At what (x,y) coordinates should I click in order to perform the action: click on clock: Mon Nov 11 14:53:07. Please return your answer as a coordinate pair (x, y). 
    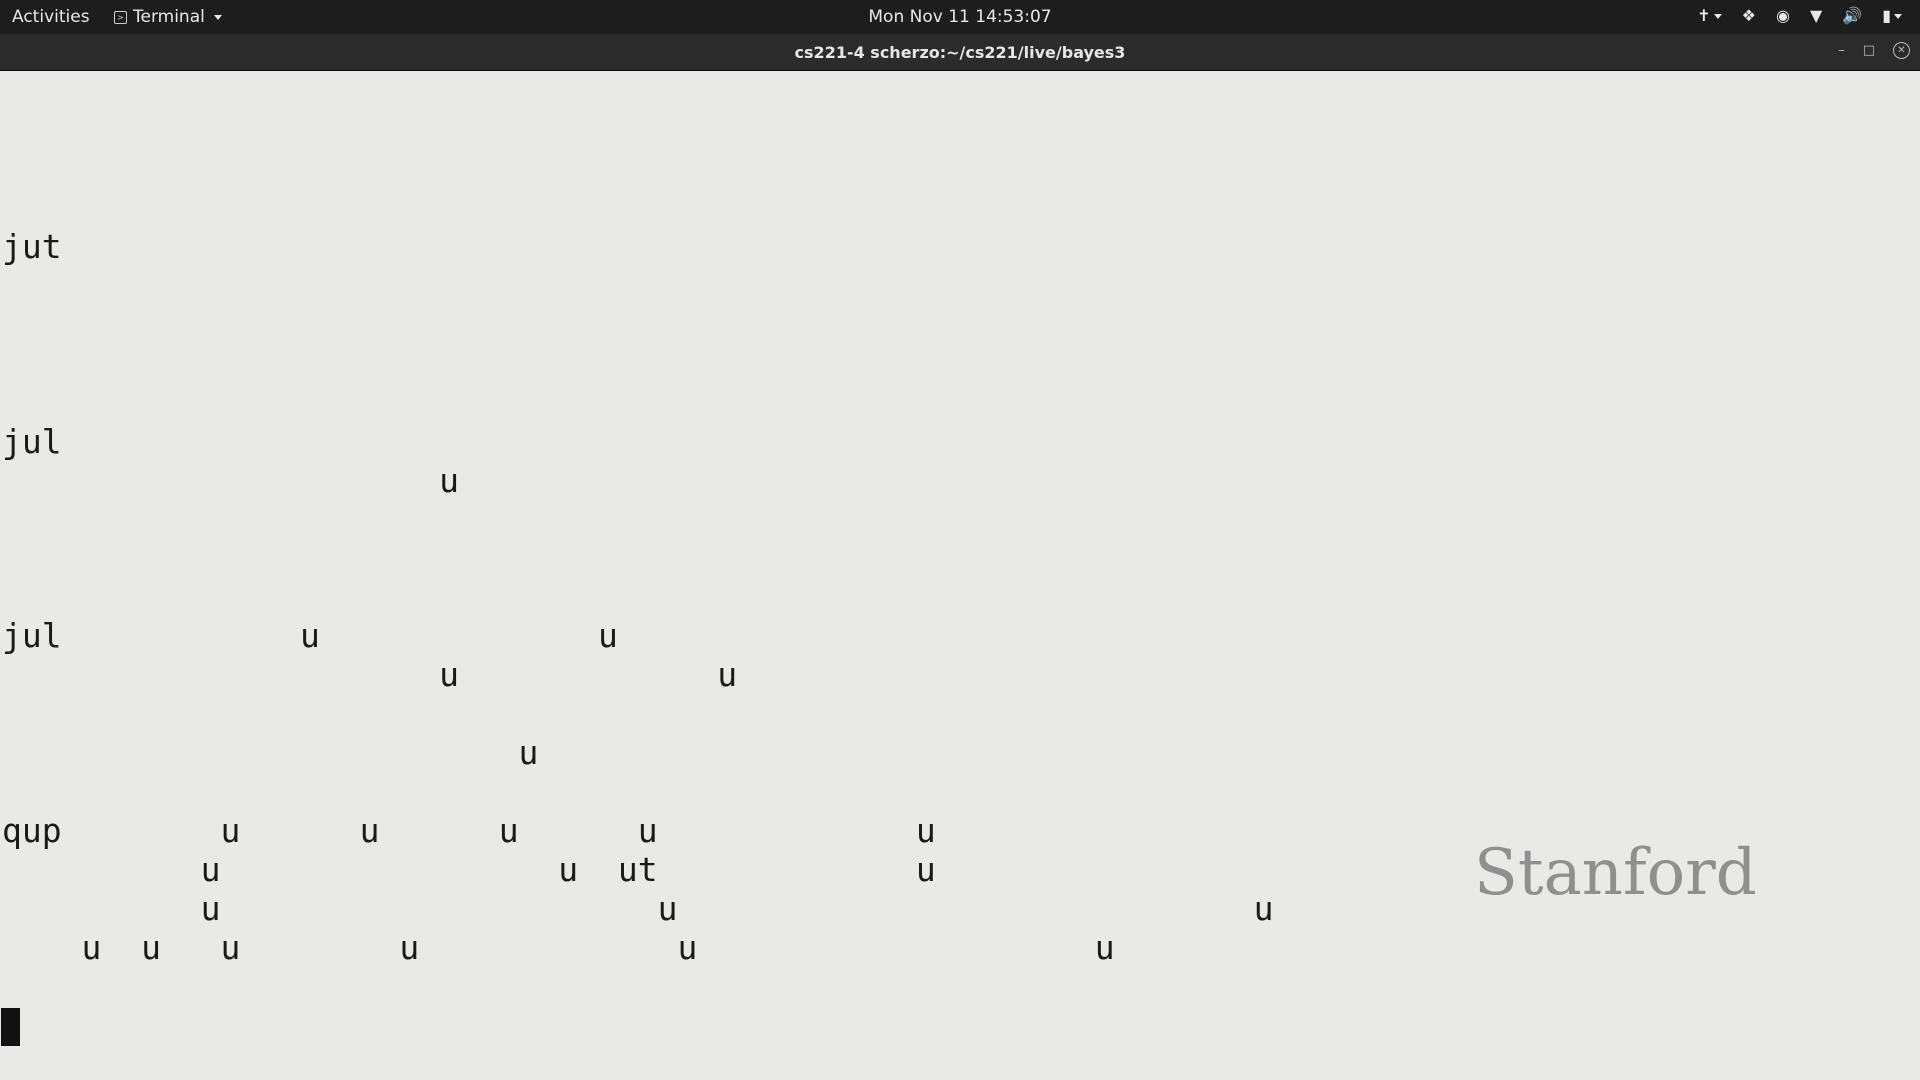
    Looking at the image, I should click on (960, 17).